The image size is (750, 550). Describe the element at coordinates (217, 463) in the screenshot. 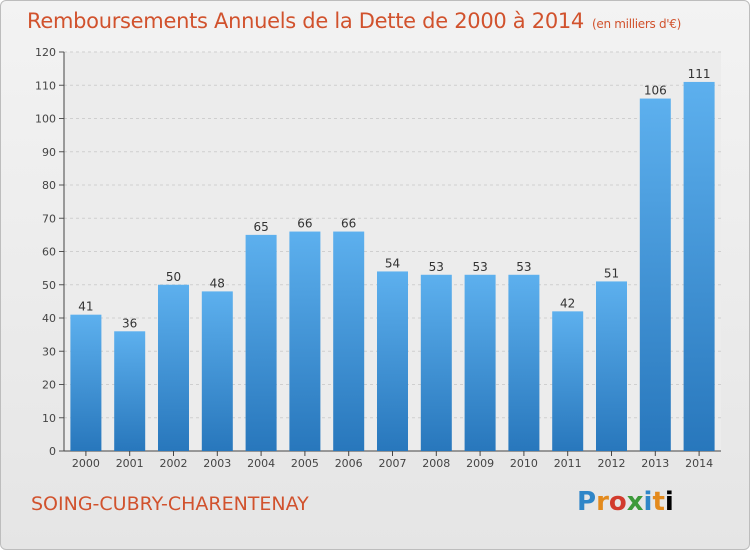

I see `x-tick-label: 2003` at that location.